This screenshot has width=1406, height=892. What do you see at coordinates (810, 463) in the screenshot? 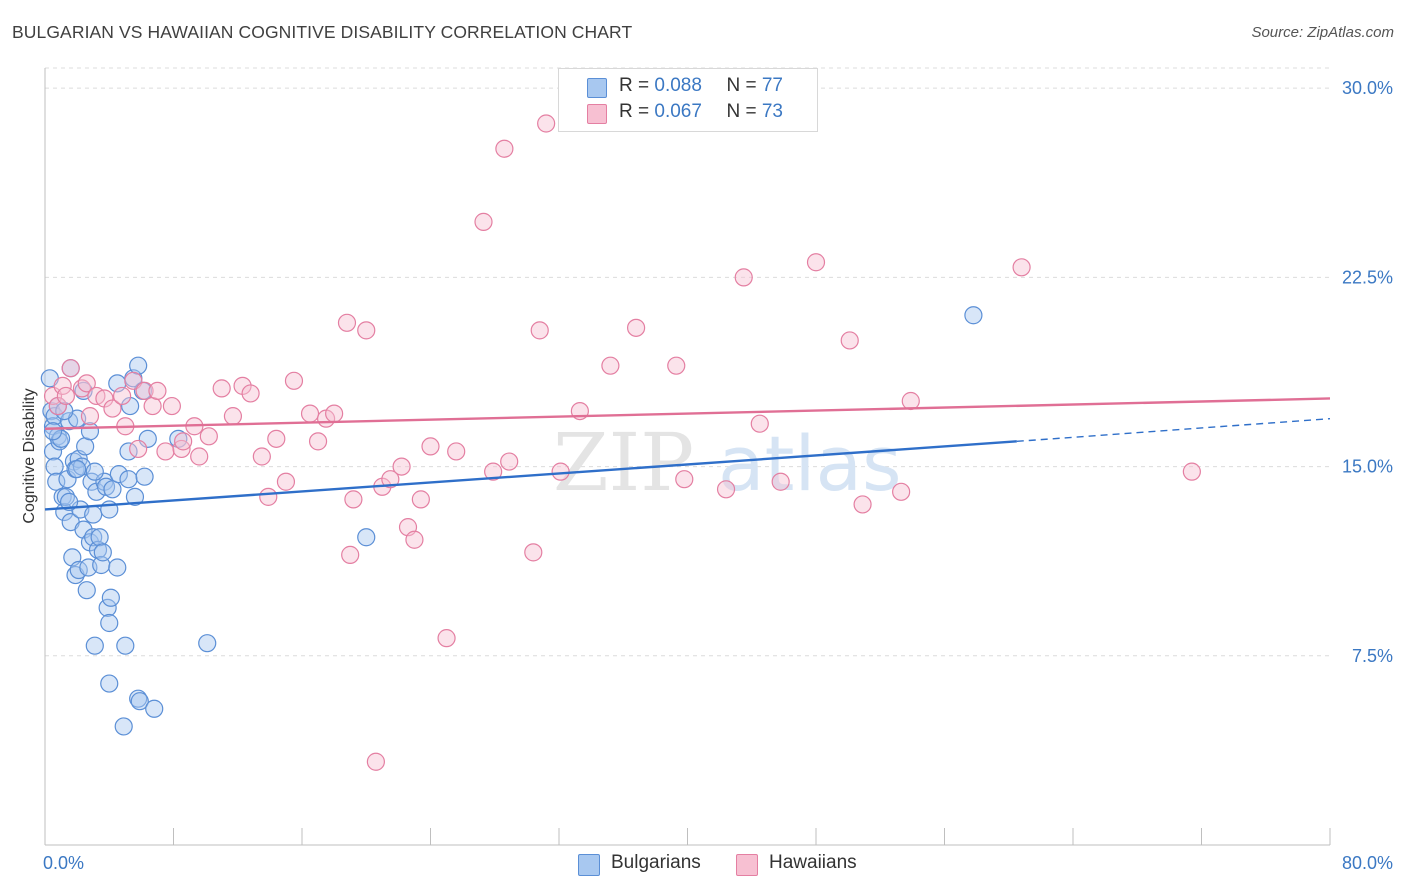
I see `watermark-atlas: atlas` at bounding box center [810, 463].